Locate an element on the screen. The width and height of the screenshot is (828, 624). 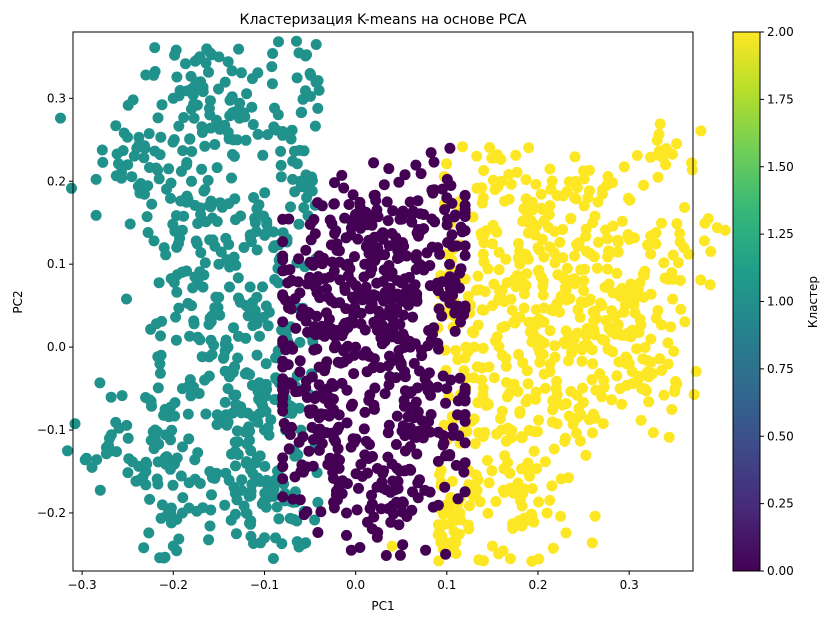
colorbar-tick-label: 0.50 is located at coordinates (780, 436).